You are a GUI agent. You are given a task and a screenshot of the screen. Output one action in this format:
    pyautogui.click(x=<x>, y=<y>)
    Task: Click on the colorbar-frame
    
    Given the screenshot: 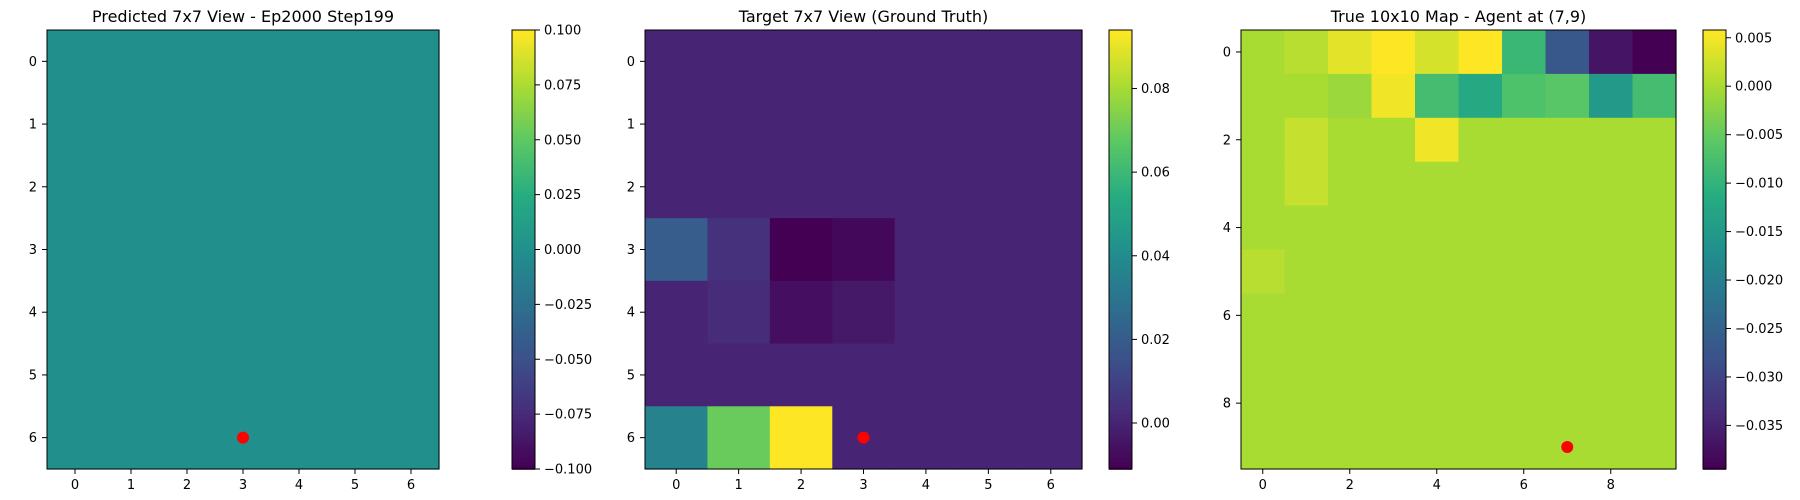 What is the action you would take?
    pyautogui.click(x=1714, y=249)
    